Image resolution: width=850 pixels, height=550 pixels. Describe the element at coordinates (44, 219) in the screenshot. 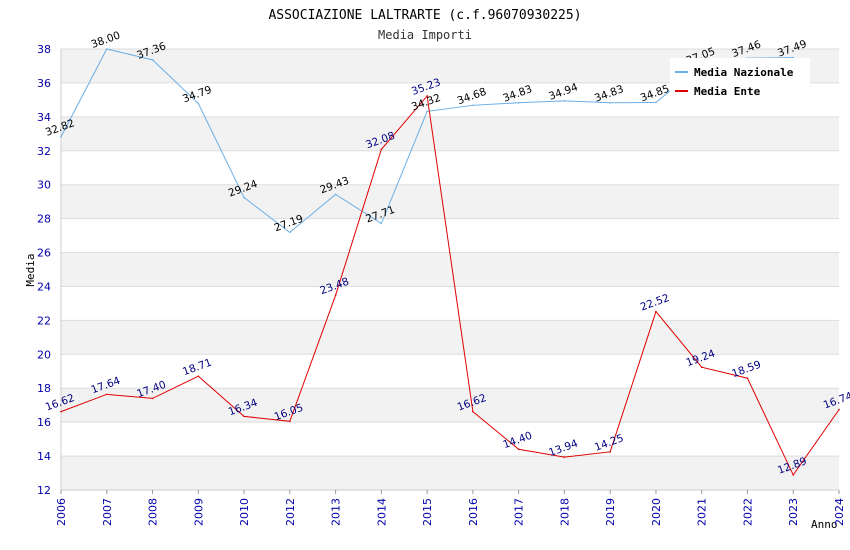

I see `y-tick-label: 28` at that location.